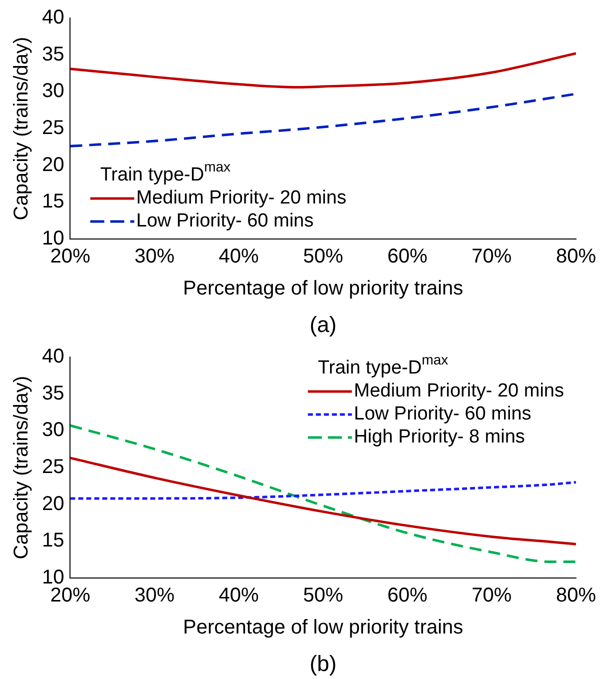 This screenshot has width=602, height=679. I want to click on text: (a), so click(323, 325).